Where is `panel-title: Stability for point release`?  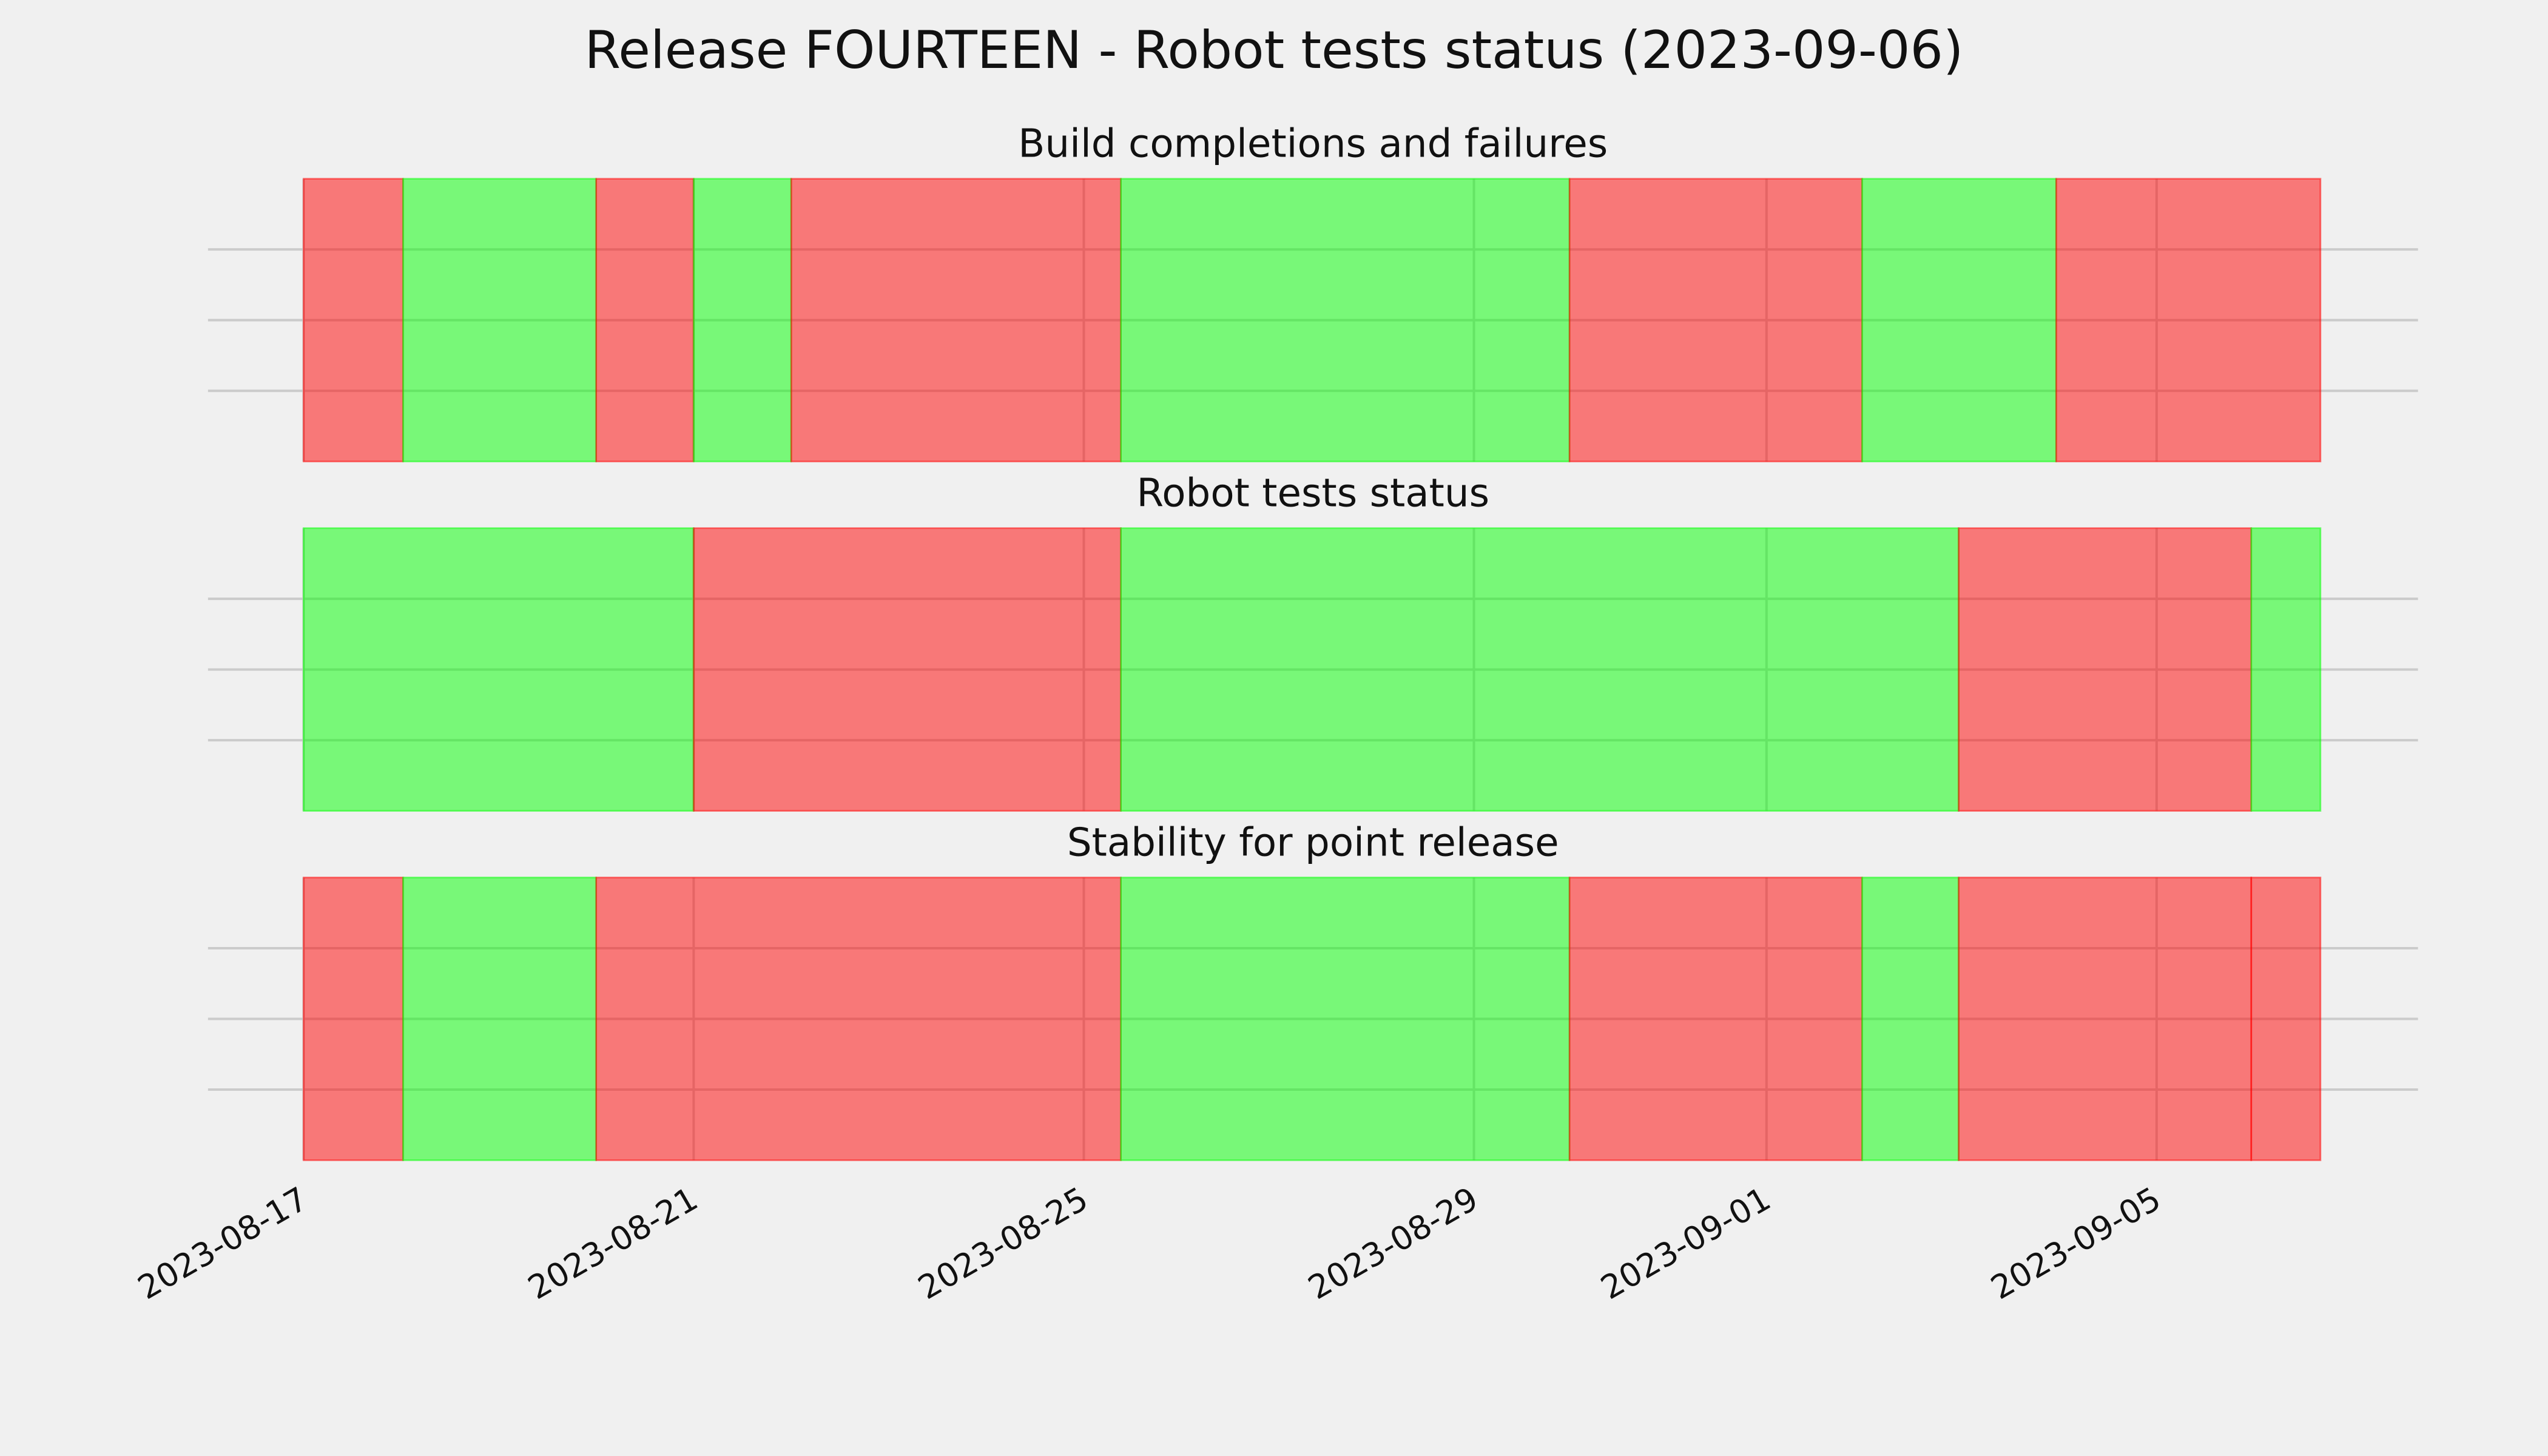 panel-title: Stability for point release is located at coordinates (1313, 842).